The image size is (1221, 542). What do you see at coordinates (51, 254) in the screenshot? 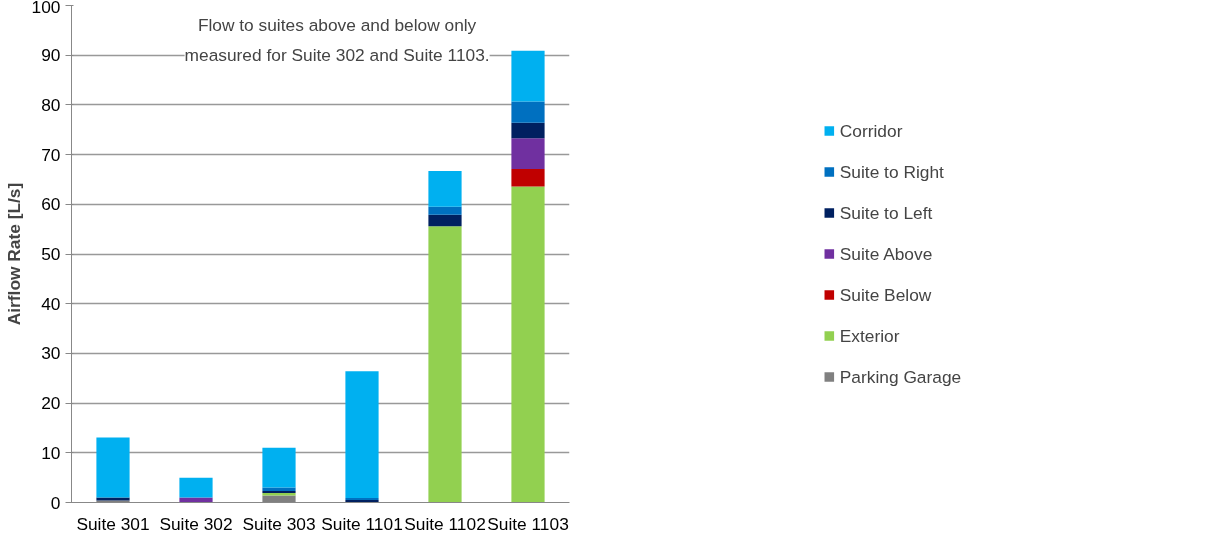
I see `y-tick-label: 50` at bounding box center [51, 254].